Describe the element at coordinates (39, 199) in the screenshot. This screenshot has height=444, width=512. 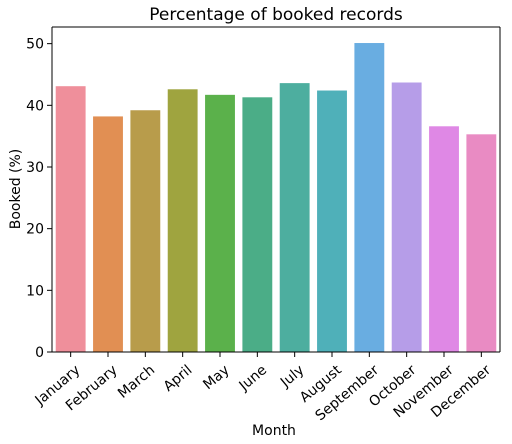
I see `y-axis-ticks: 0 10 20 30 40 50` at that location.